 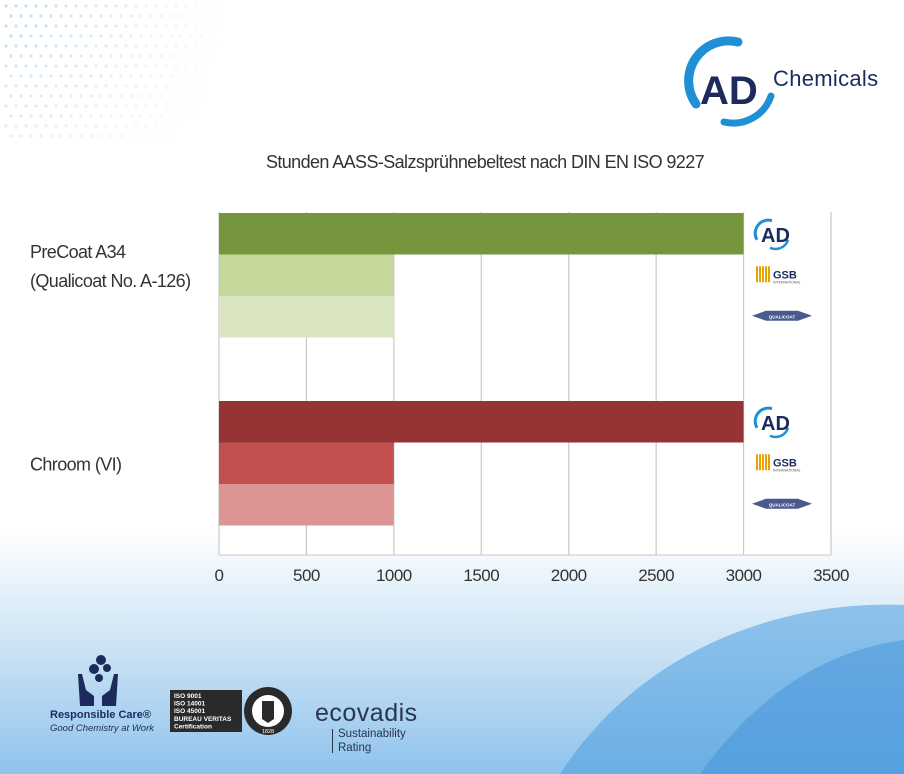 I want to click on bureau-veritas-line: BUREAU VERITAS, so click(x=203, y=719).